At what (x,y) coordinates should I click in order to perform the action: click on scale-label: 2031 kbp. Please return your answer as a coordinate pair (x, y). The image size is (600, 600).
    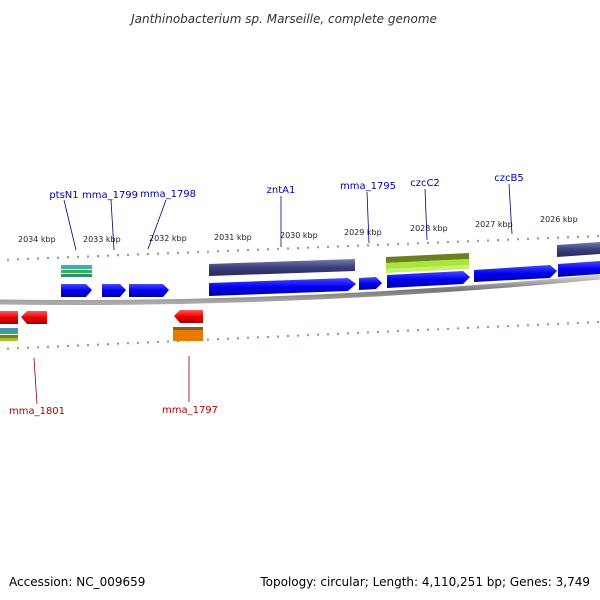
    Looking at the image, I should click on (233, 237).